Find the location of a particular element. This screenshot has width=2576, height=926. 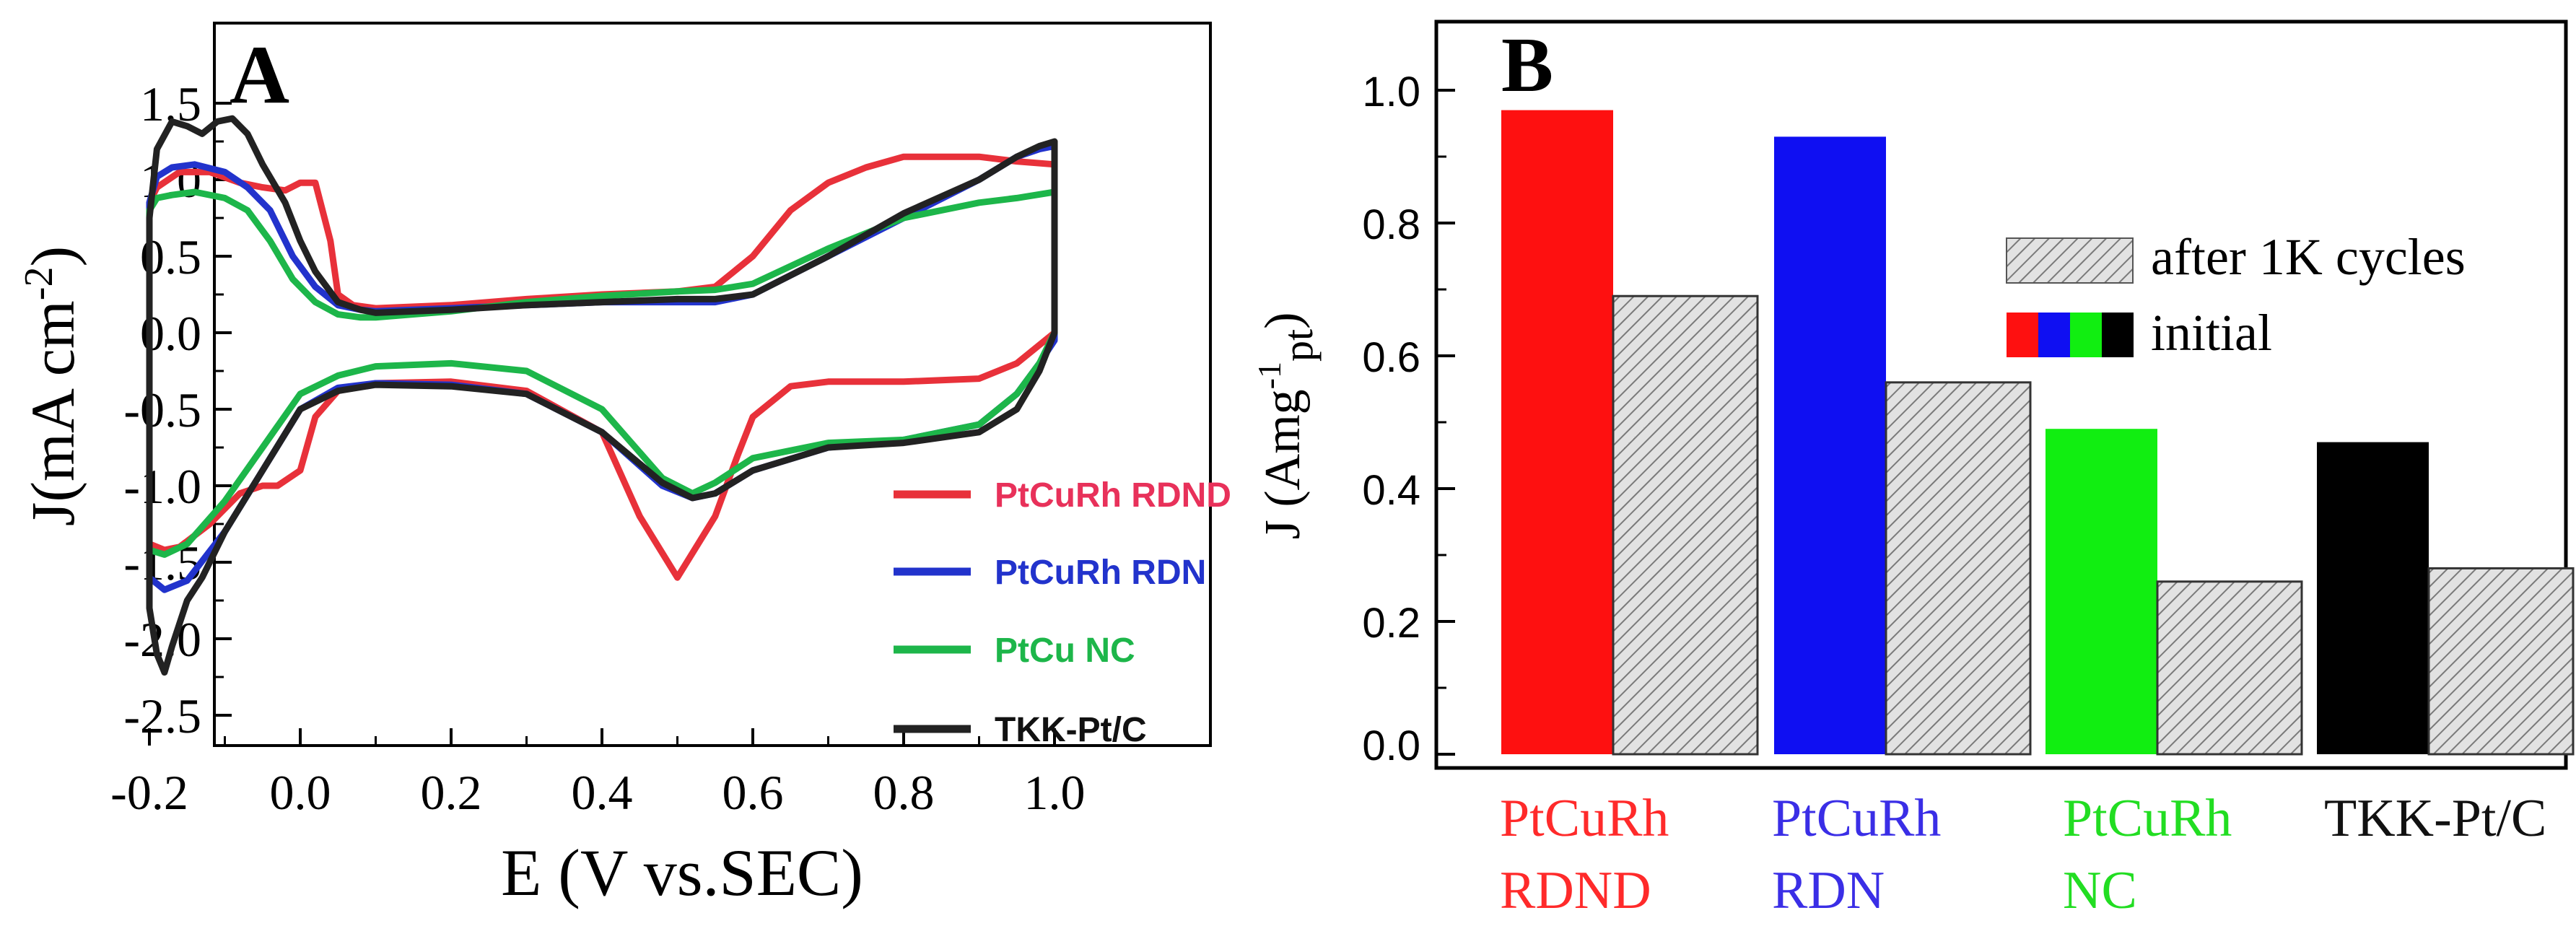

cv-y-label-close: ) is located at coordinates (52, 257).